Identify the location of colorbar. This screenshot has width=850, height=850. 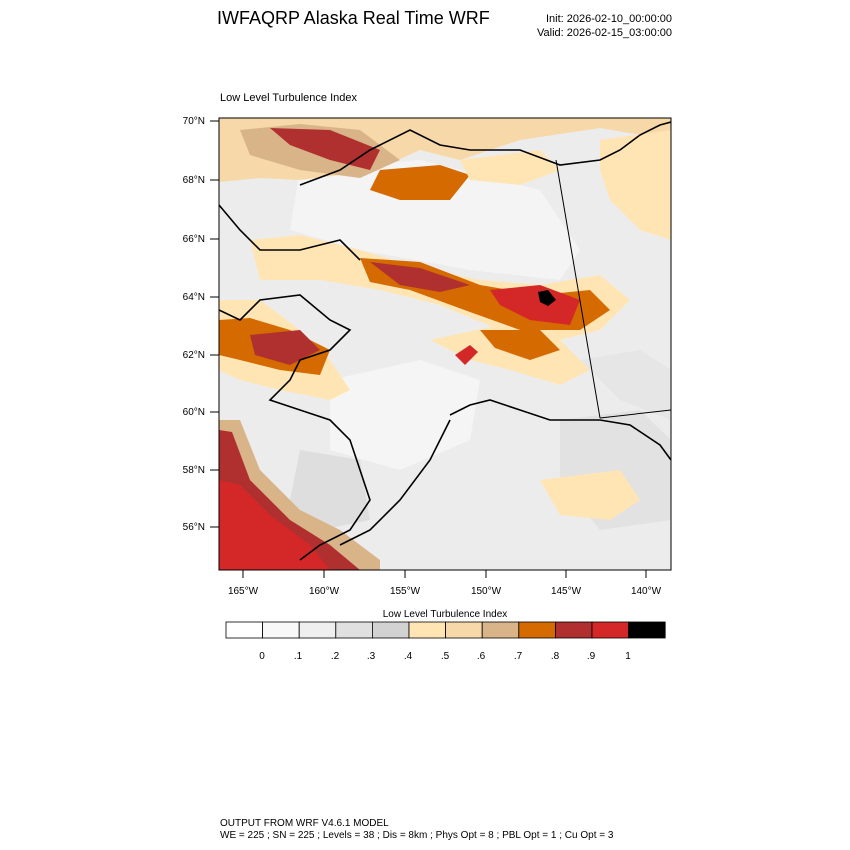
(445, 630).